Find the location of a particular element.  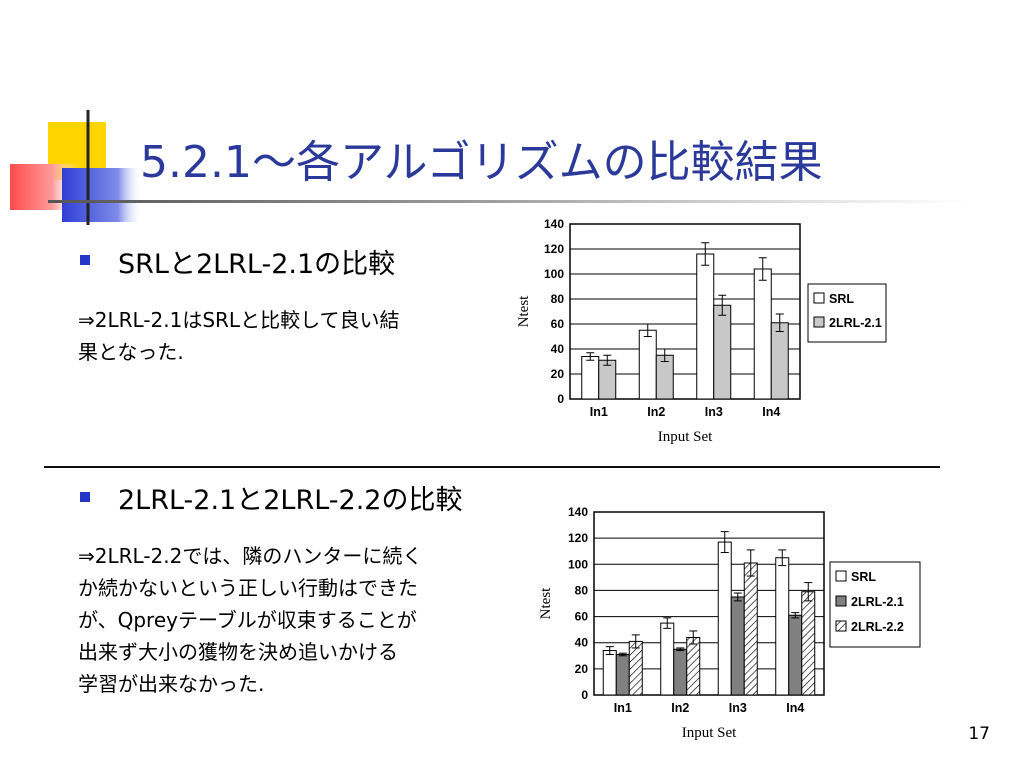

title-underline is located at coordinates (508, 201).